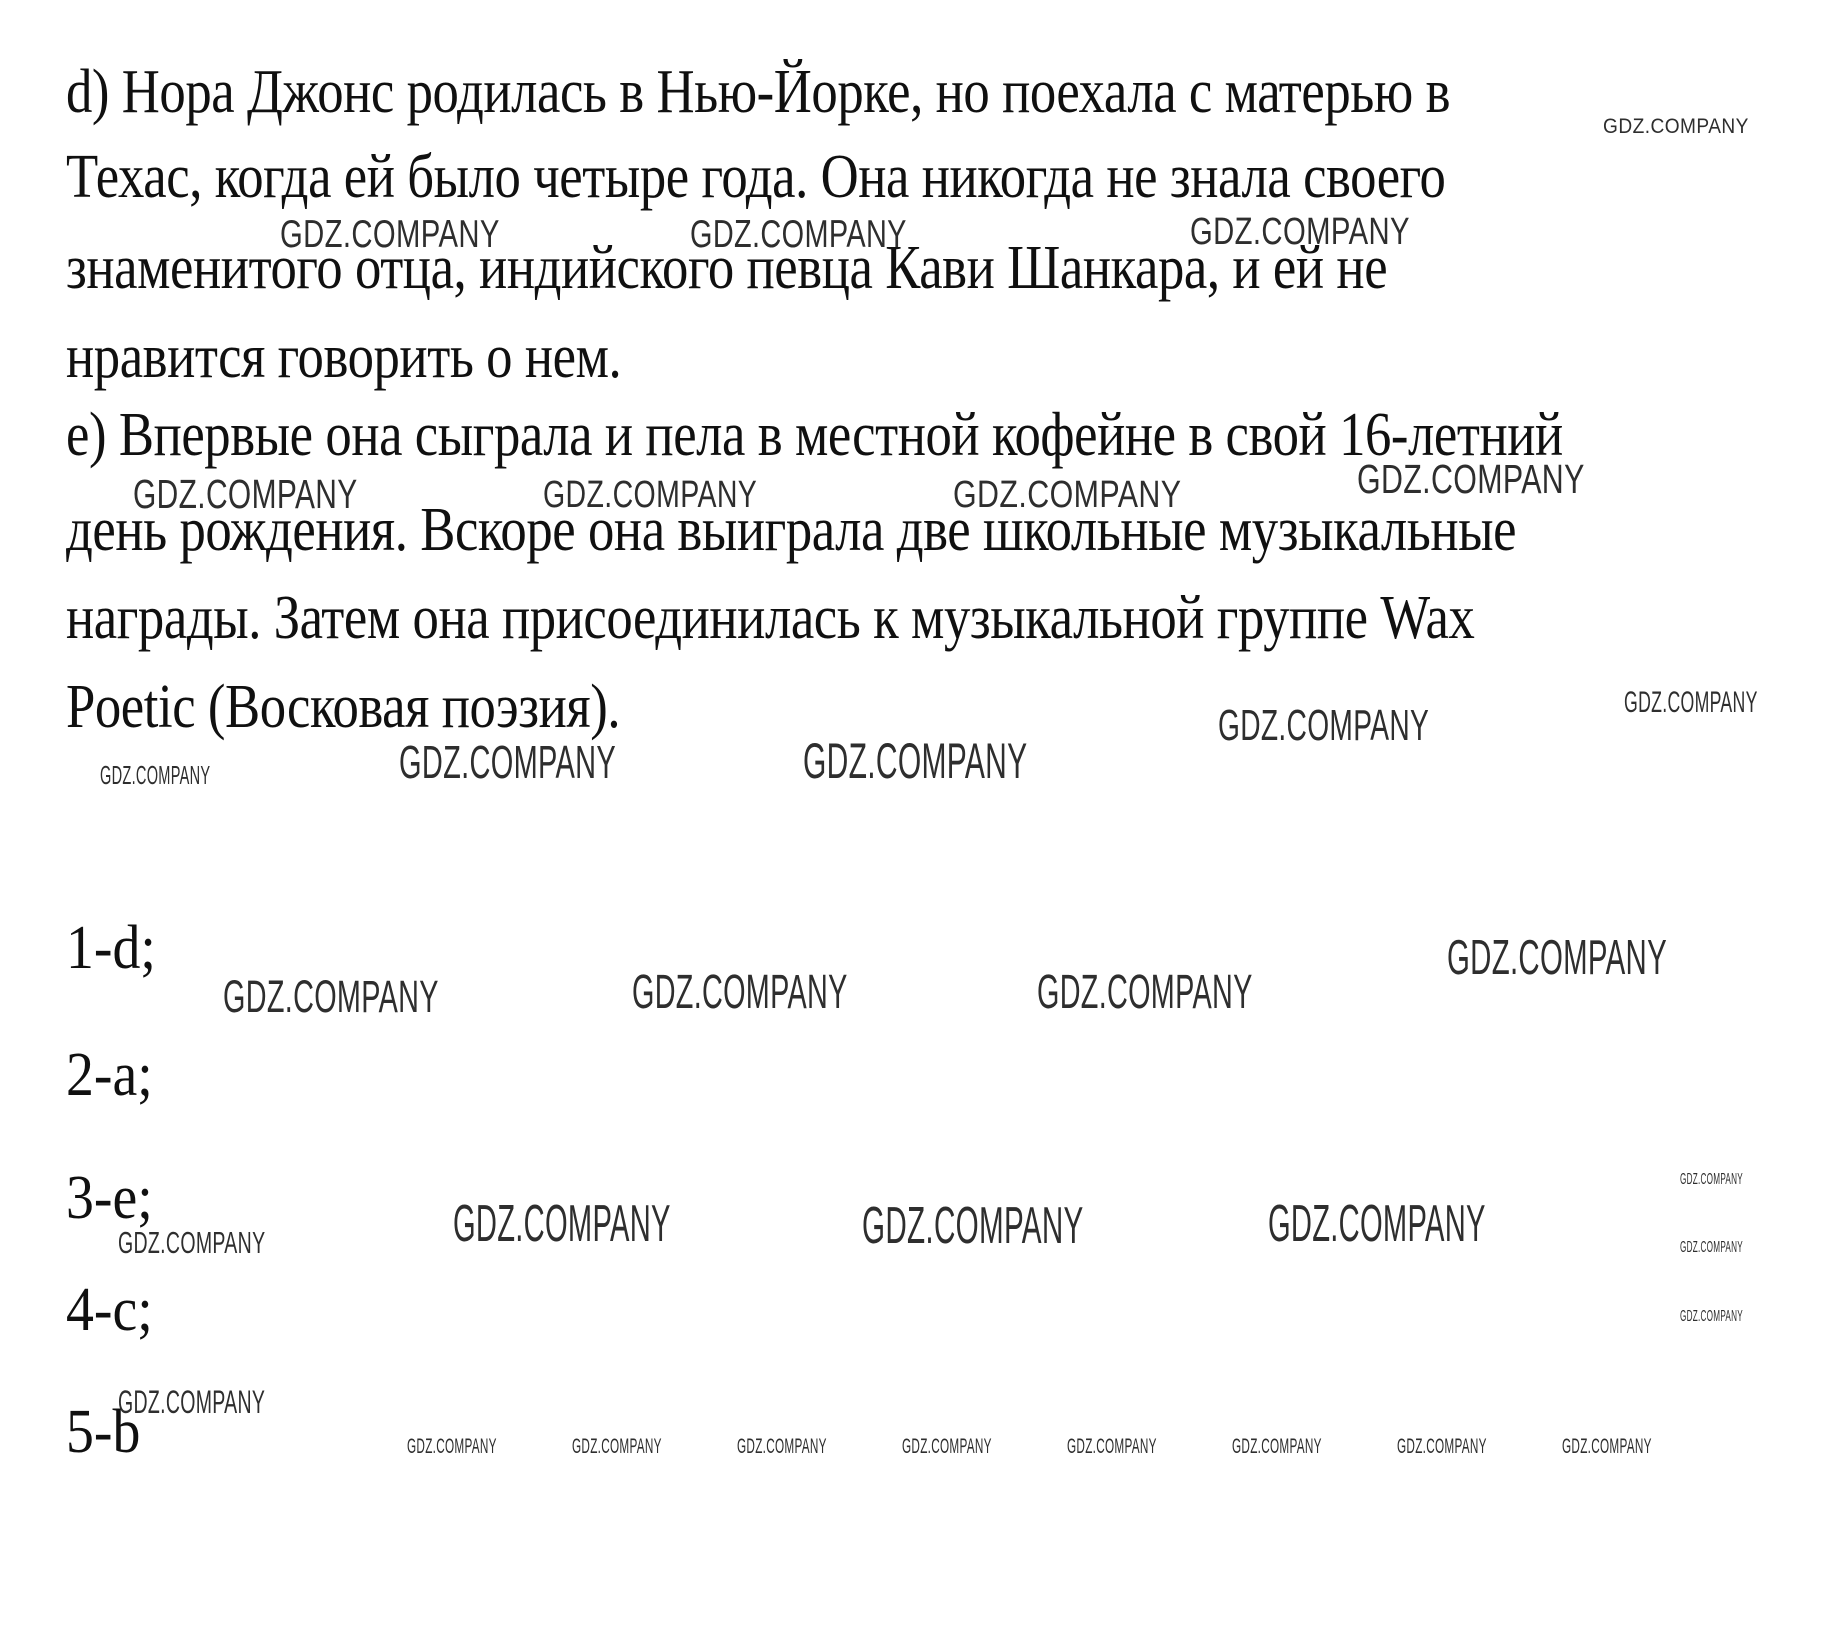  I want to click on answer-1: 1-d;, so click(111, 948).